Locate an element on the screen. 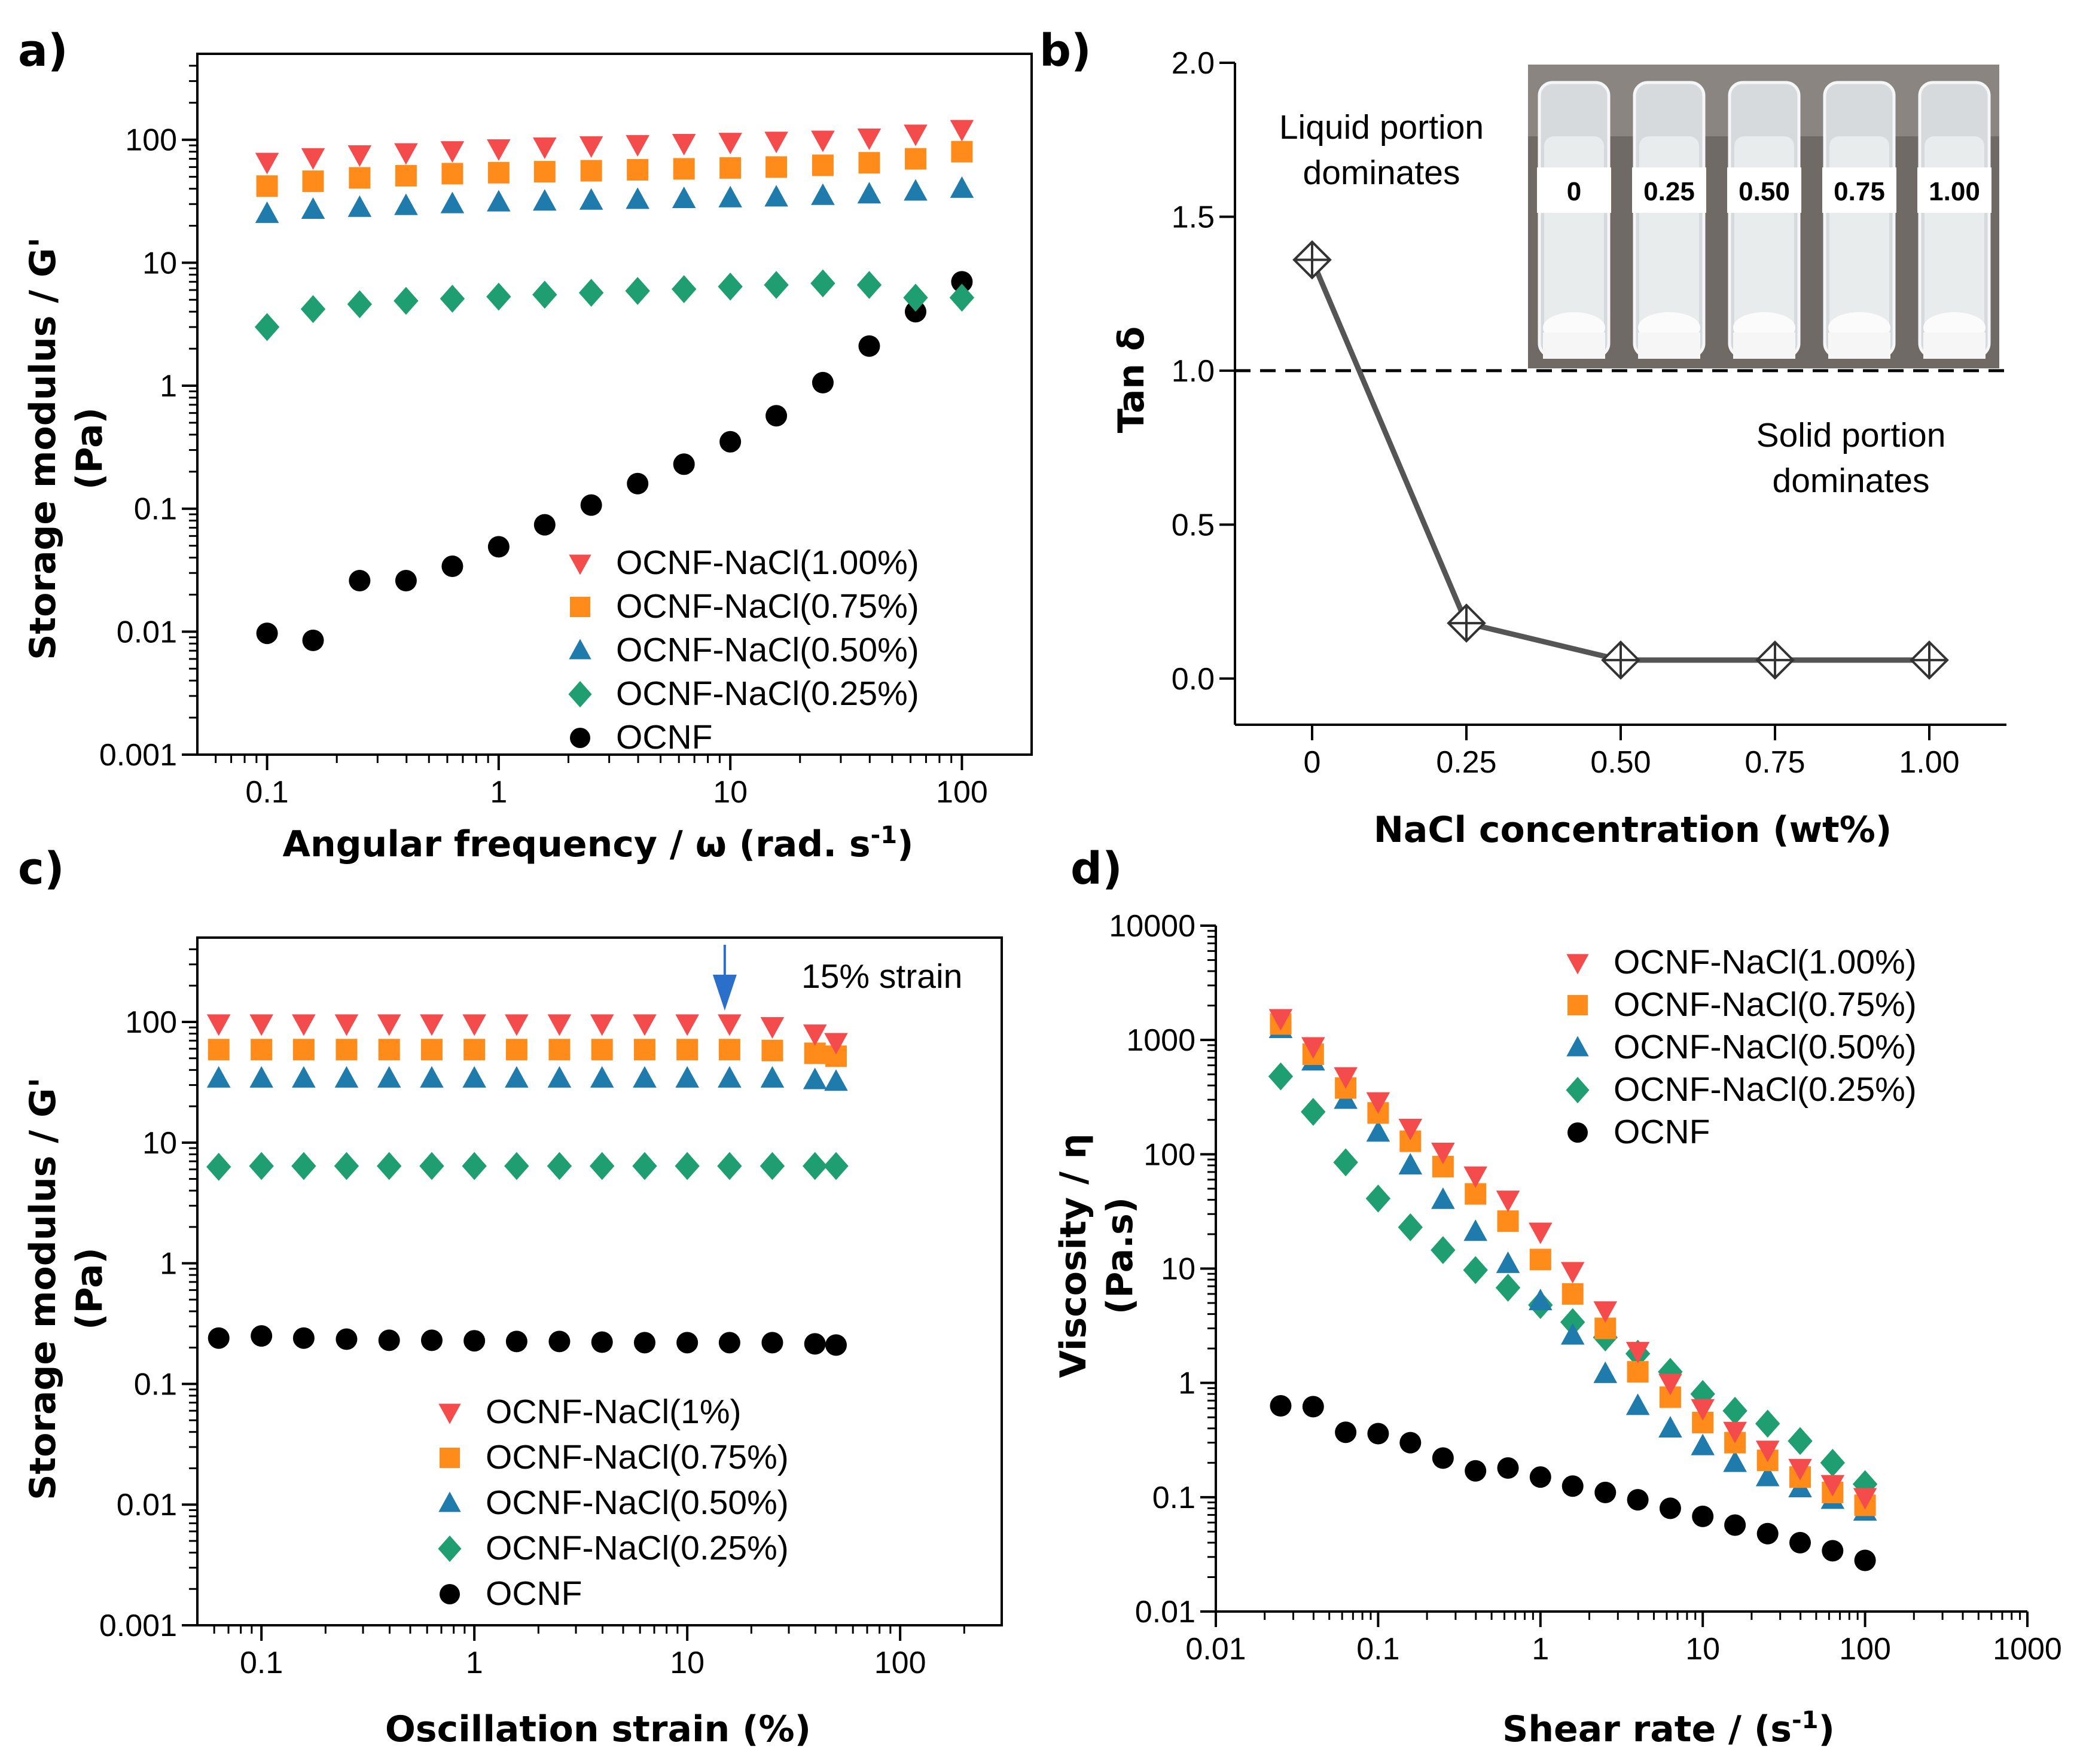  panel-d-ylabel-line2: (Pa.s) is located at coordinates (1120, 1255).